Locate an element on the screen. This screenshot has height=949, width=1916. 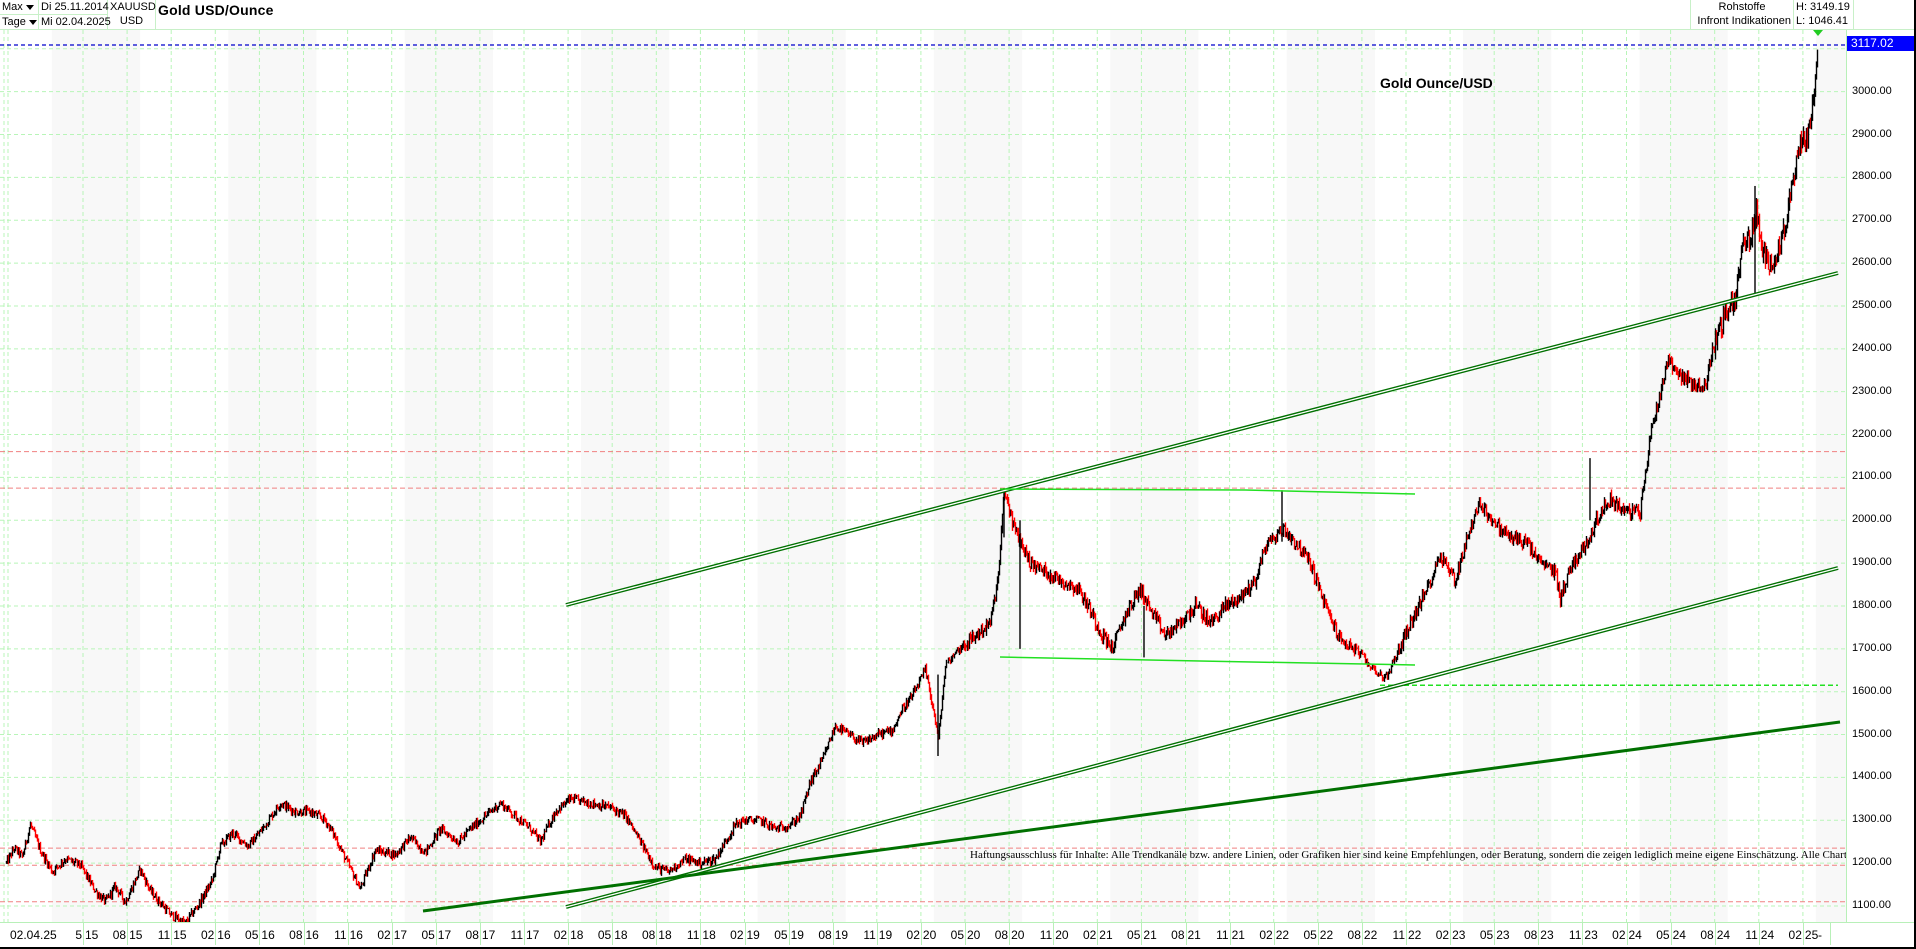
source-info: Rohstoffe Infront Indikationen is located at coordinates (1742, 14).